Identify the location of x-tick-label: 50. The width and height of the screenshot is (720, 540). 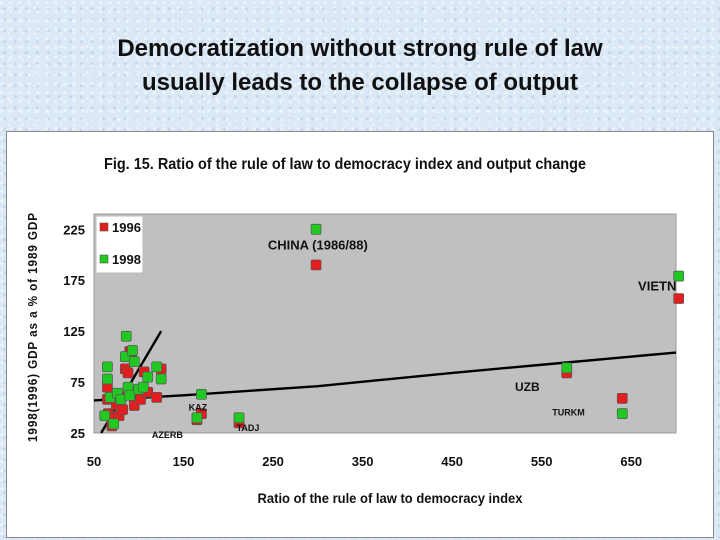
(94, 461).